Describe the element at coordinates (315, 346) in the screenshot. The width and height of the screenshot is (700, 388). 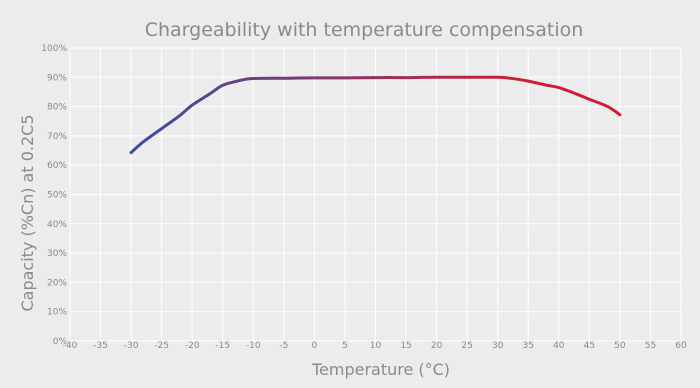
I see `x-tick-label: 0` at that location.